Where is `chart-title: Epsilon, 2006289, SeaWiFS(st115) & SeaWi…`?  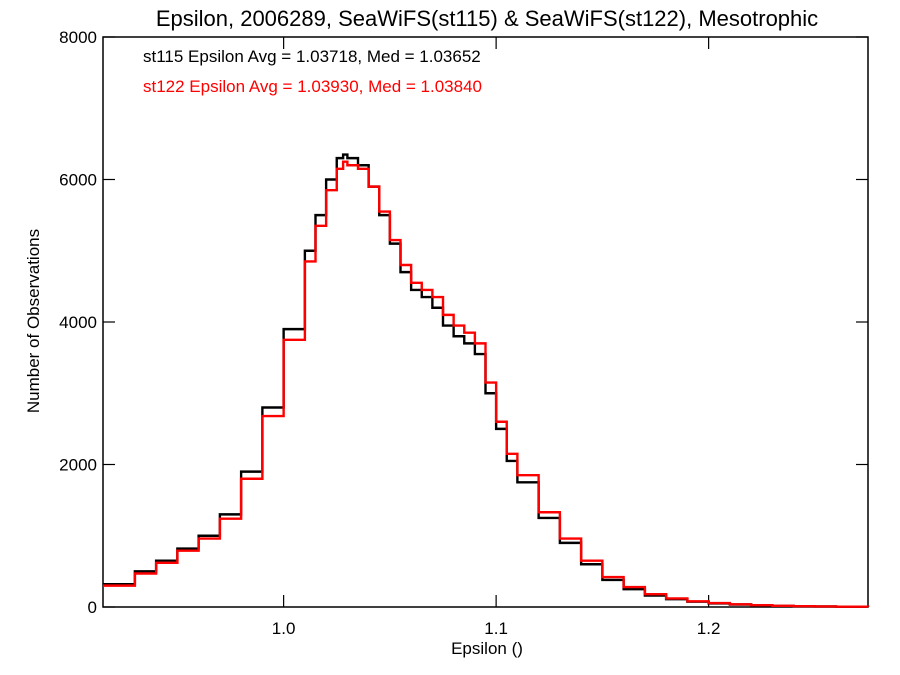
chart-title: Epsilon, 2006289, SeaWiFS(st115) & SeaWi… is located at coordinates (487, 18).